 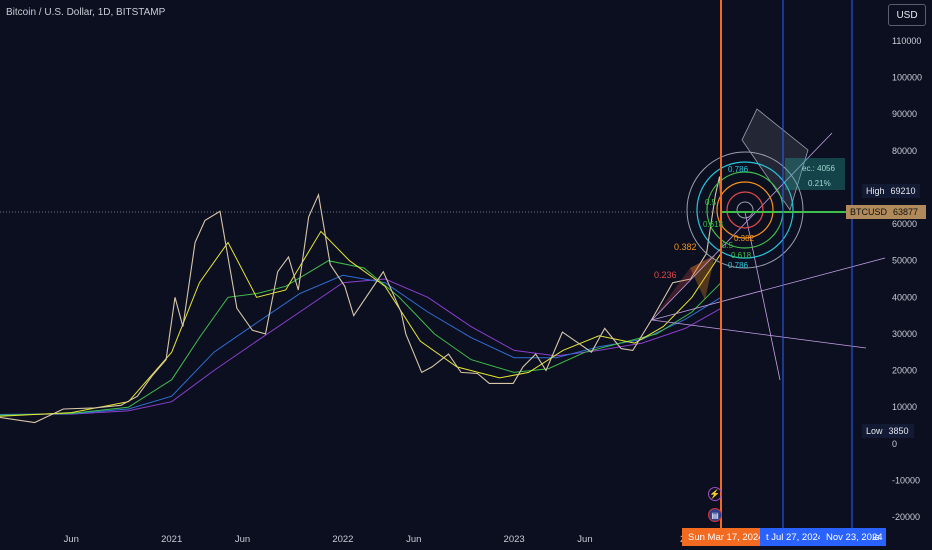 What do you see at coordinates (342, 539) in the screenshot?
I see `x-tick-label: 2022` at bounding box center [342, 539].